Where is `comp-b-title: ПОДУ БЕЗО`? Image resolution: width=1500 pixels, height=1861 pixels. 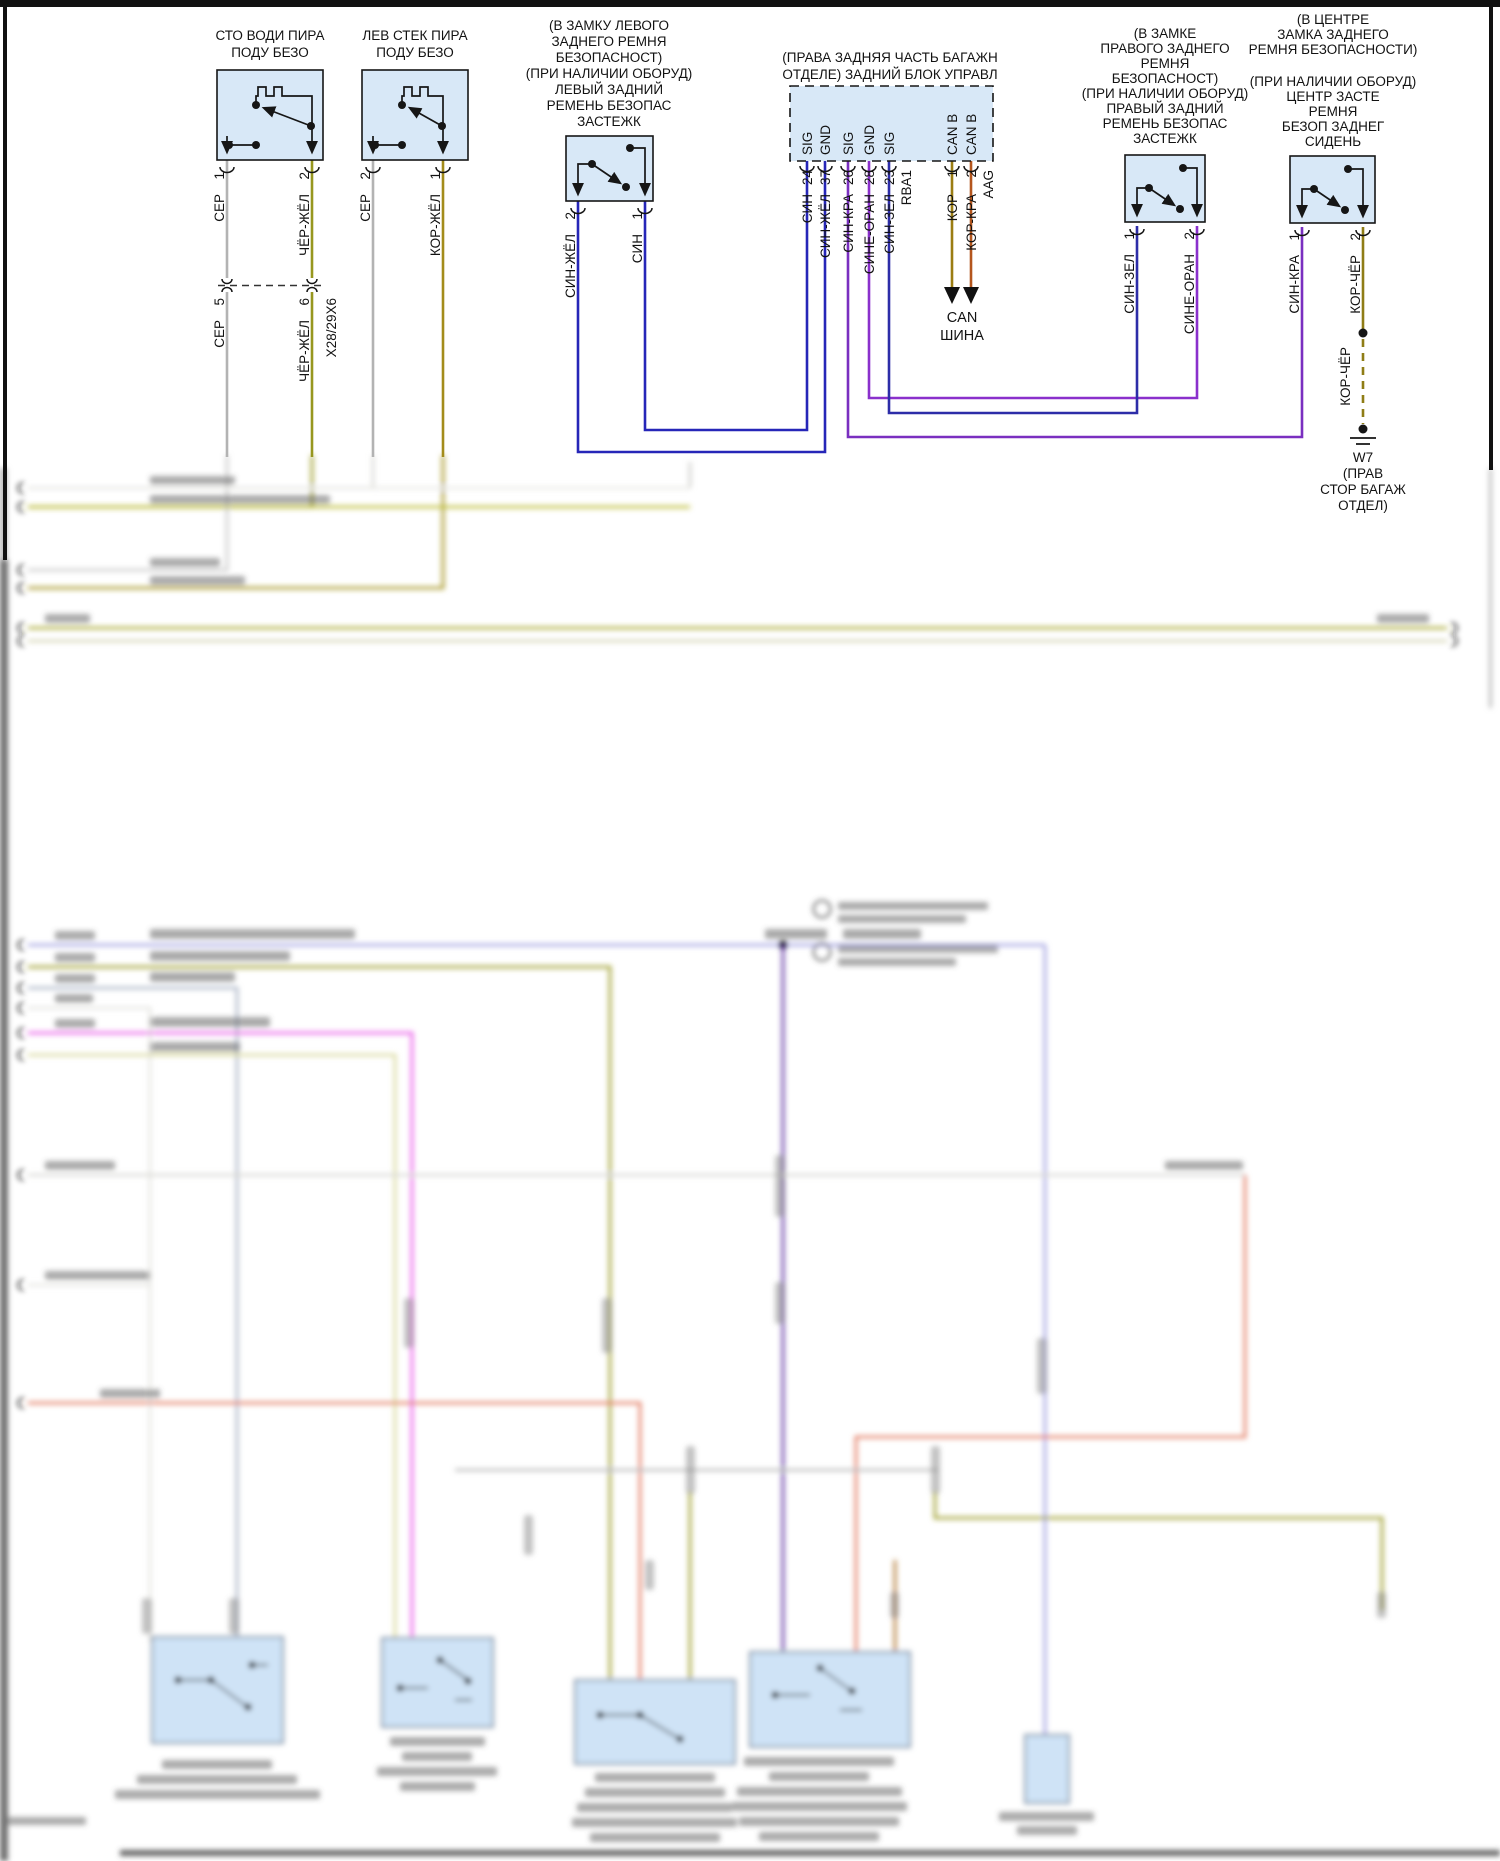
comp-b-title: ПОДУ БЕЗО is located at coordinates (415, 52).